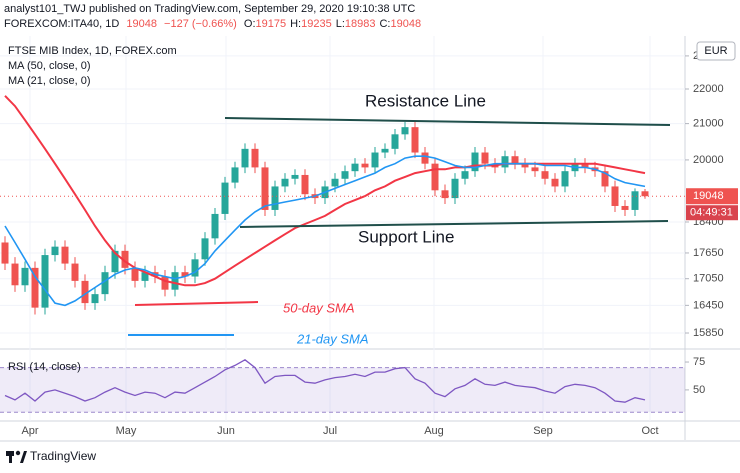 The width and height of the screenshot is (740, 473). What do you see at coordinates (63, 456) in the screenshot?
I see `footer-brand: TradingView` at bounding box center [63, 456].